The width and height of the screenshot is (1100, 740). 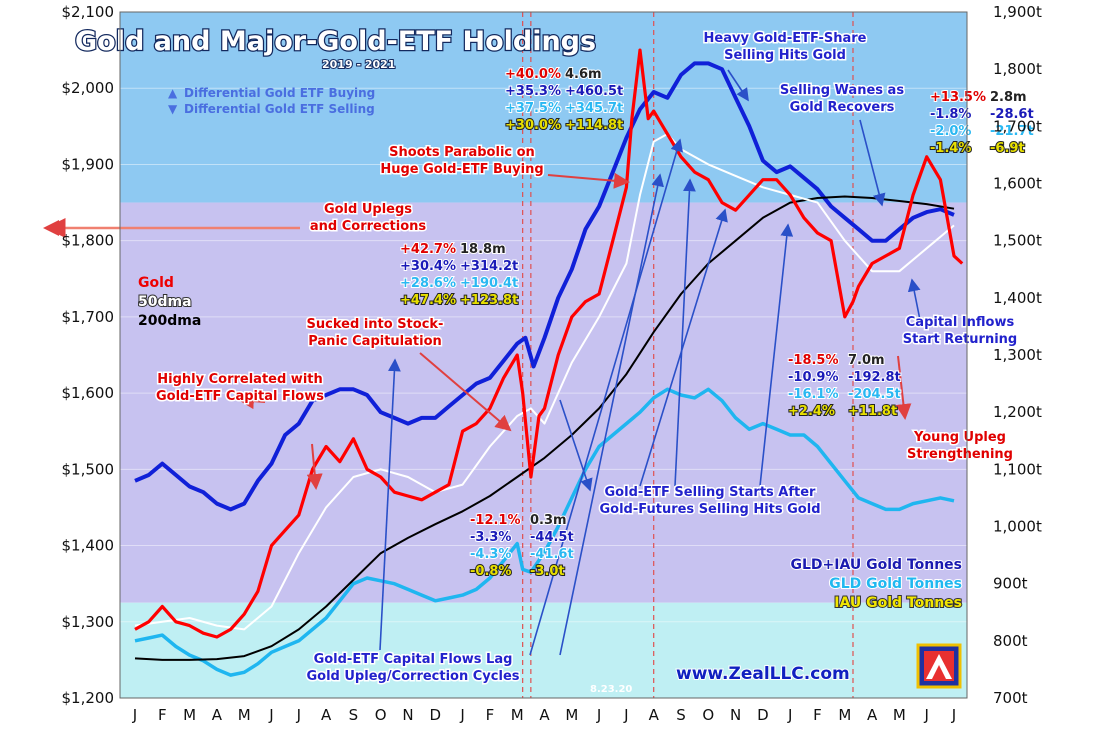 I want to click on stat-s5-val-2: -21.7t, so click(x=1012, y=131).